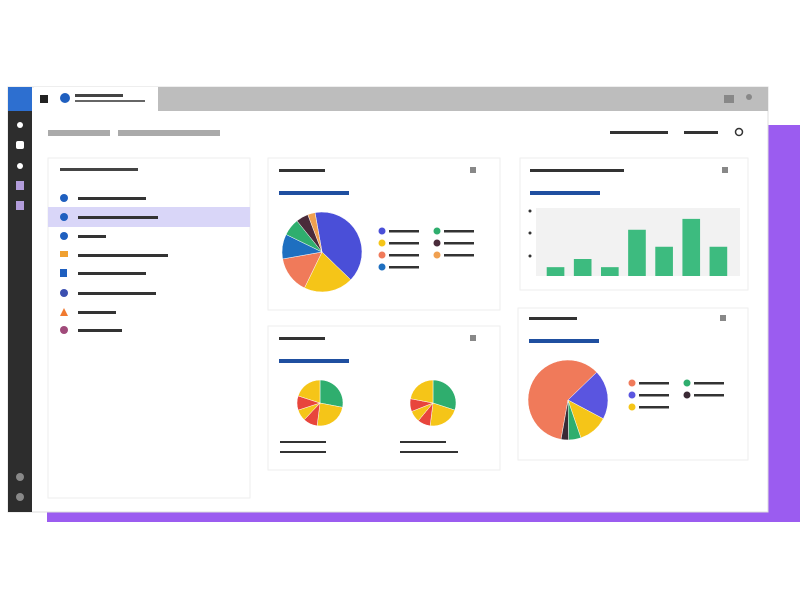 Image resolution: width=800 pixels, height=600 pixels. Describe the element at coordinates (729, 99) in the screenshot. I see `window-icon` at that location.